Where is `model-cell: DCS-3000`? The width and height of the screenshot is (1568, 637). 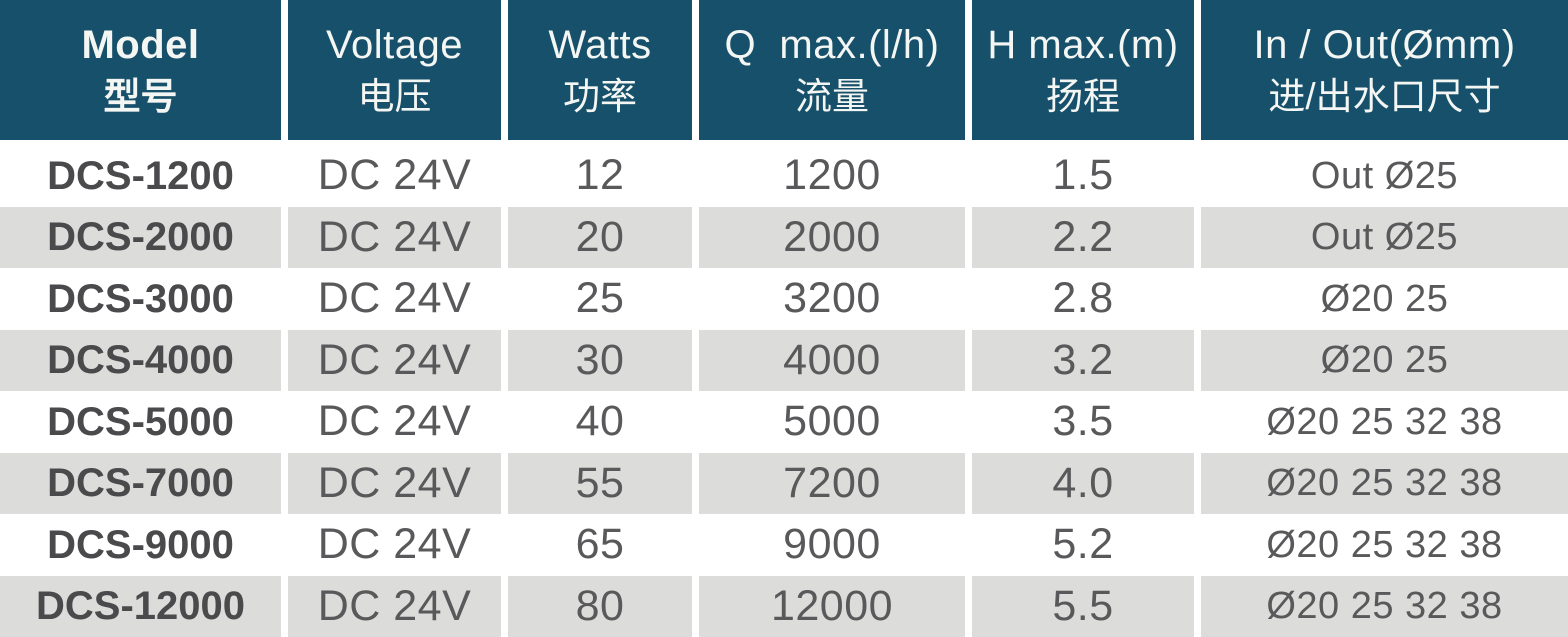
model-cell: DCS-3000 is located at coordinates (140, 299).